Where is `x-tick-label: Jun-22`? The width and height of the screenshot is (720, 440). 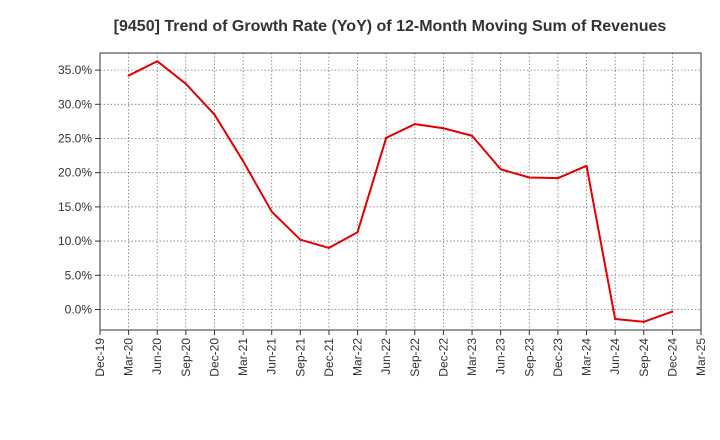
x-tick-label: Jun-22 is located at coordinates (386, 356).